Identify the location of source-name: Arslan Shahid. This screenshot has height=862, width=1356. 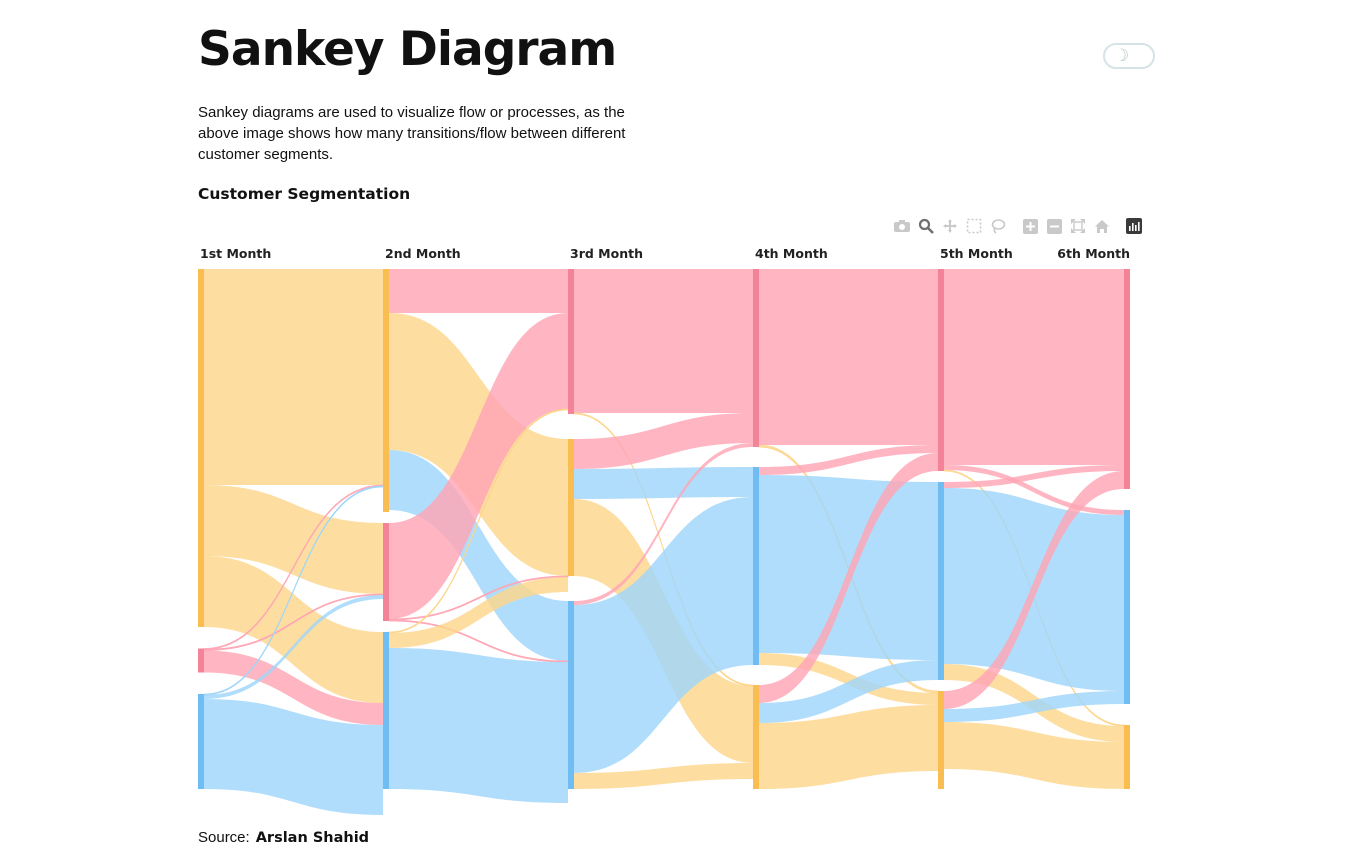
(312, 838).